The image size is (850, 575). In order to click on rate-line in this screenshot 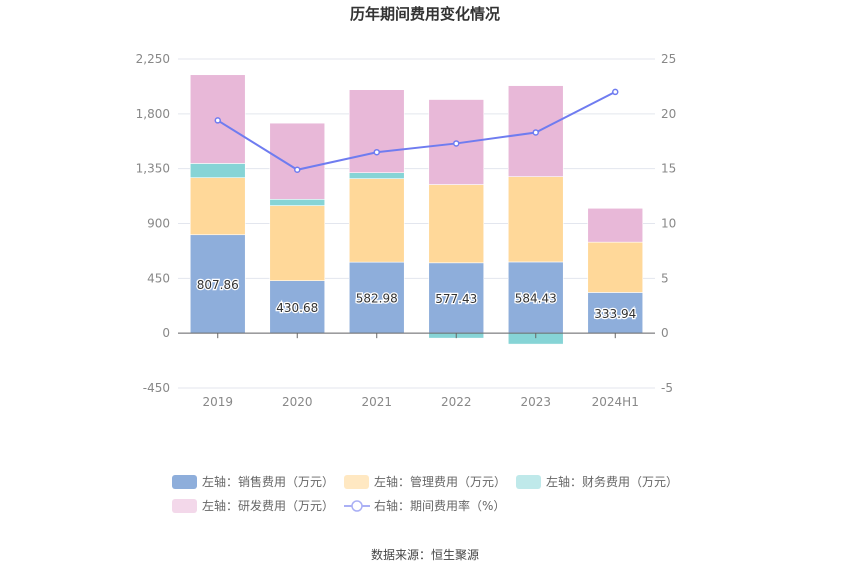, I will do `click(416, 131)`.